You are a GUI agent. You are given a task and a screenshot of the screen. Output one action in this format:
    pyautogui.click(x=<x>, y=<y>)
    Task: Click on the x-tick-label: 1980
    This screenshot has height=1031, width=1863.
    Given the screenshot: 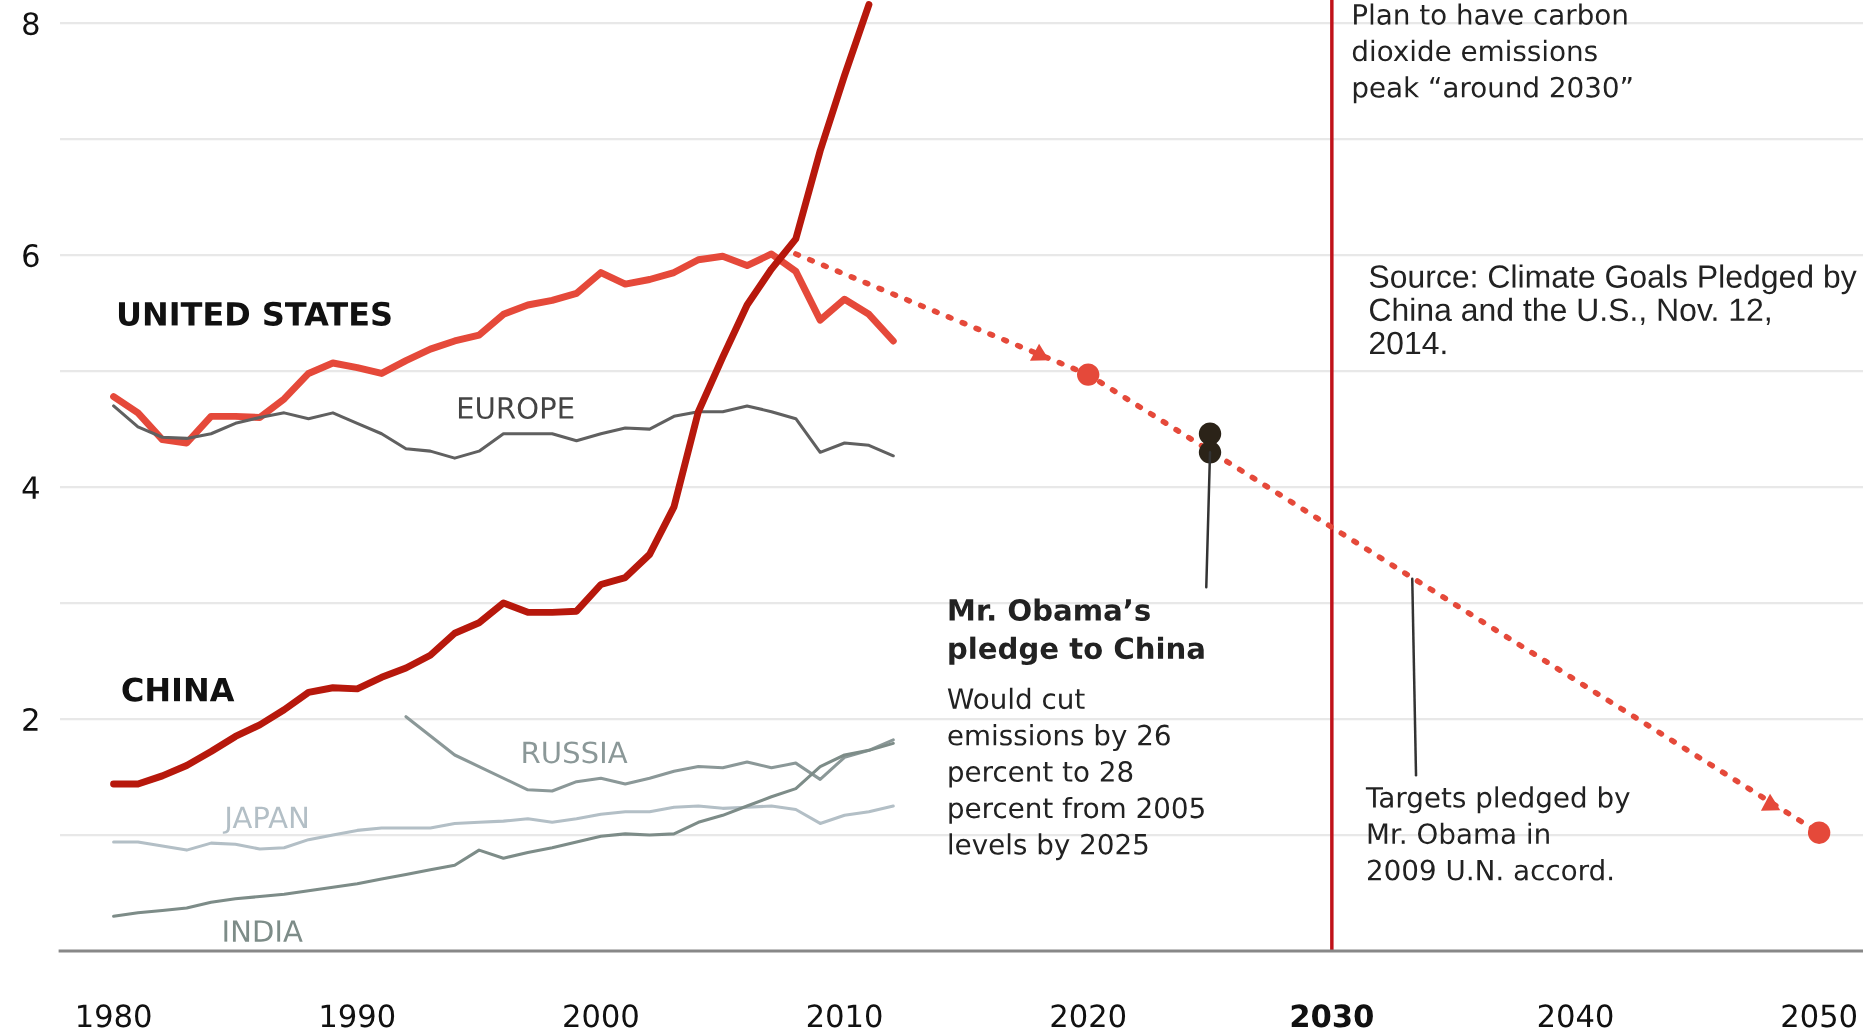 What is the action you would take?
    pyautogui.click(x=114, y=1016)
    